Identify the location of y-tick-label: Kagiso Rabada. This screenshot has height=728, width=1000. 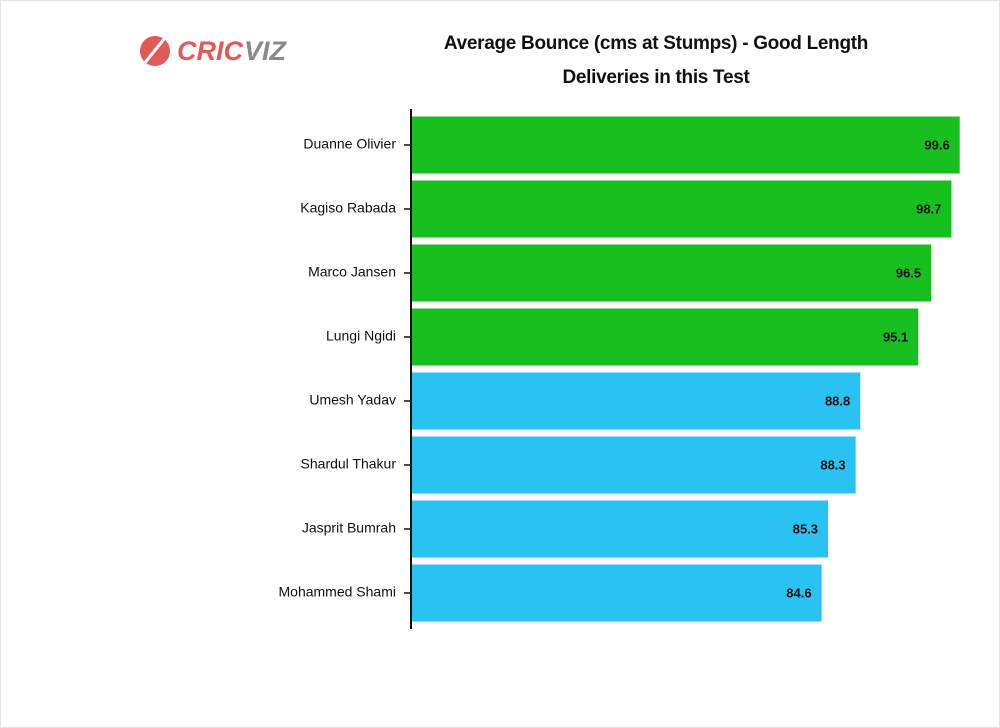
(348, 208).